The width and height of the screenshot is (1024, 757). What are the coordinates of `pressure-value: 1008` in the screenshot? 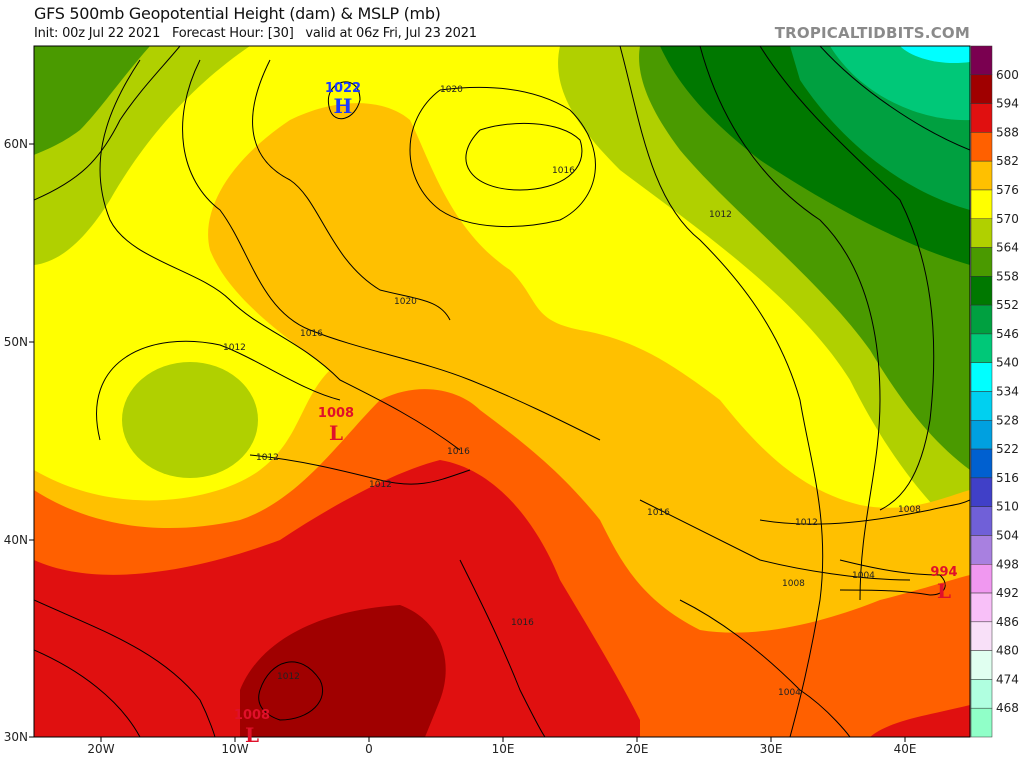 It's located at (252, 715).